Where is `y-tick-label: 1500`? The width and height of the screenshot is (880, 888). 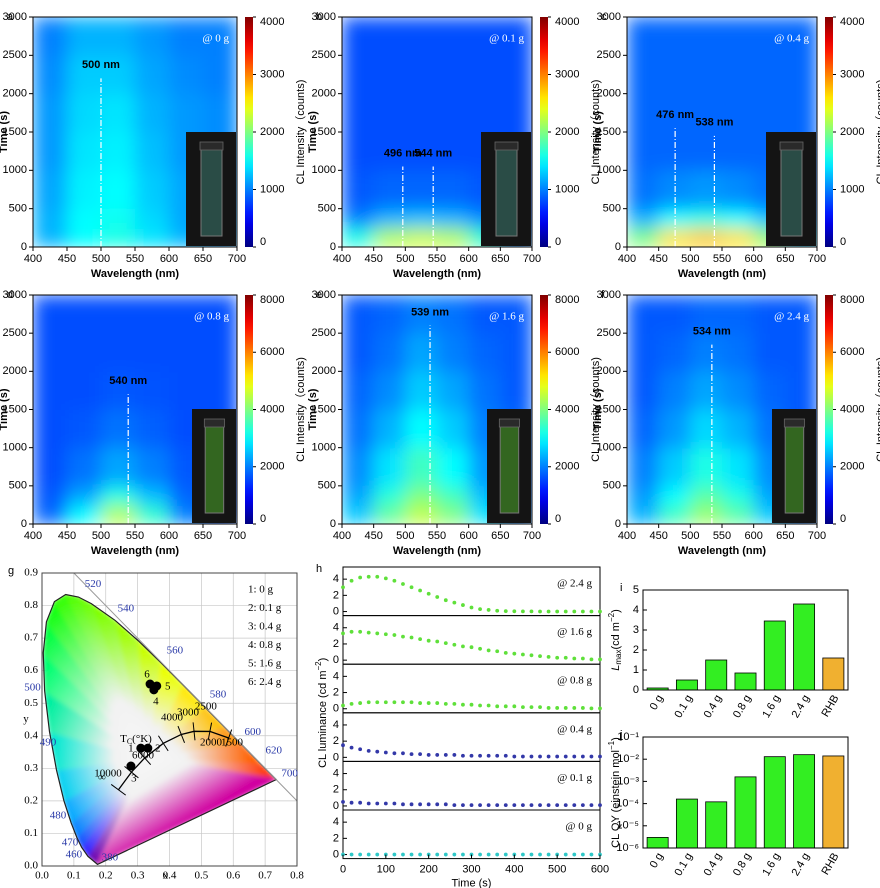 y-tick-label: 1500 is located at coordinates (609, 409).